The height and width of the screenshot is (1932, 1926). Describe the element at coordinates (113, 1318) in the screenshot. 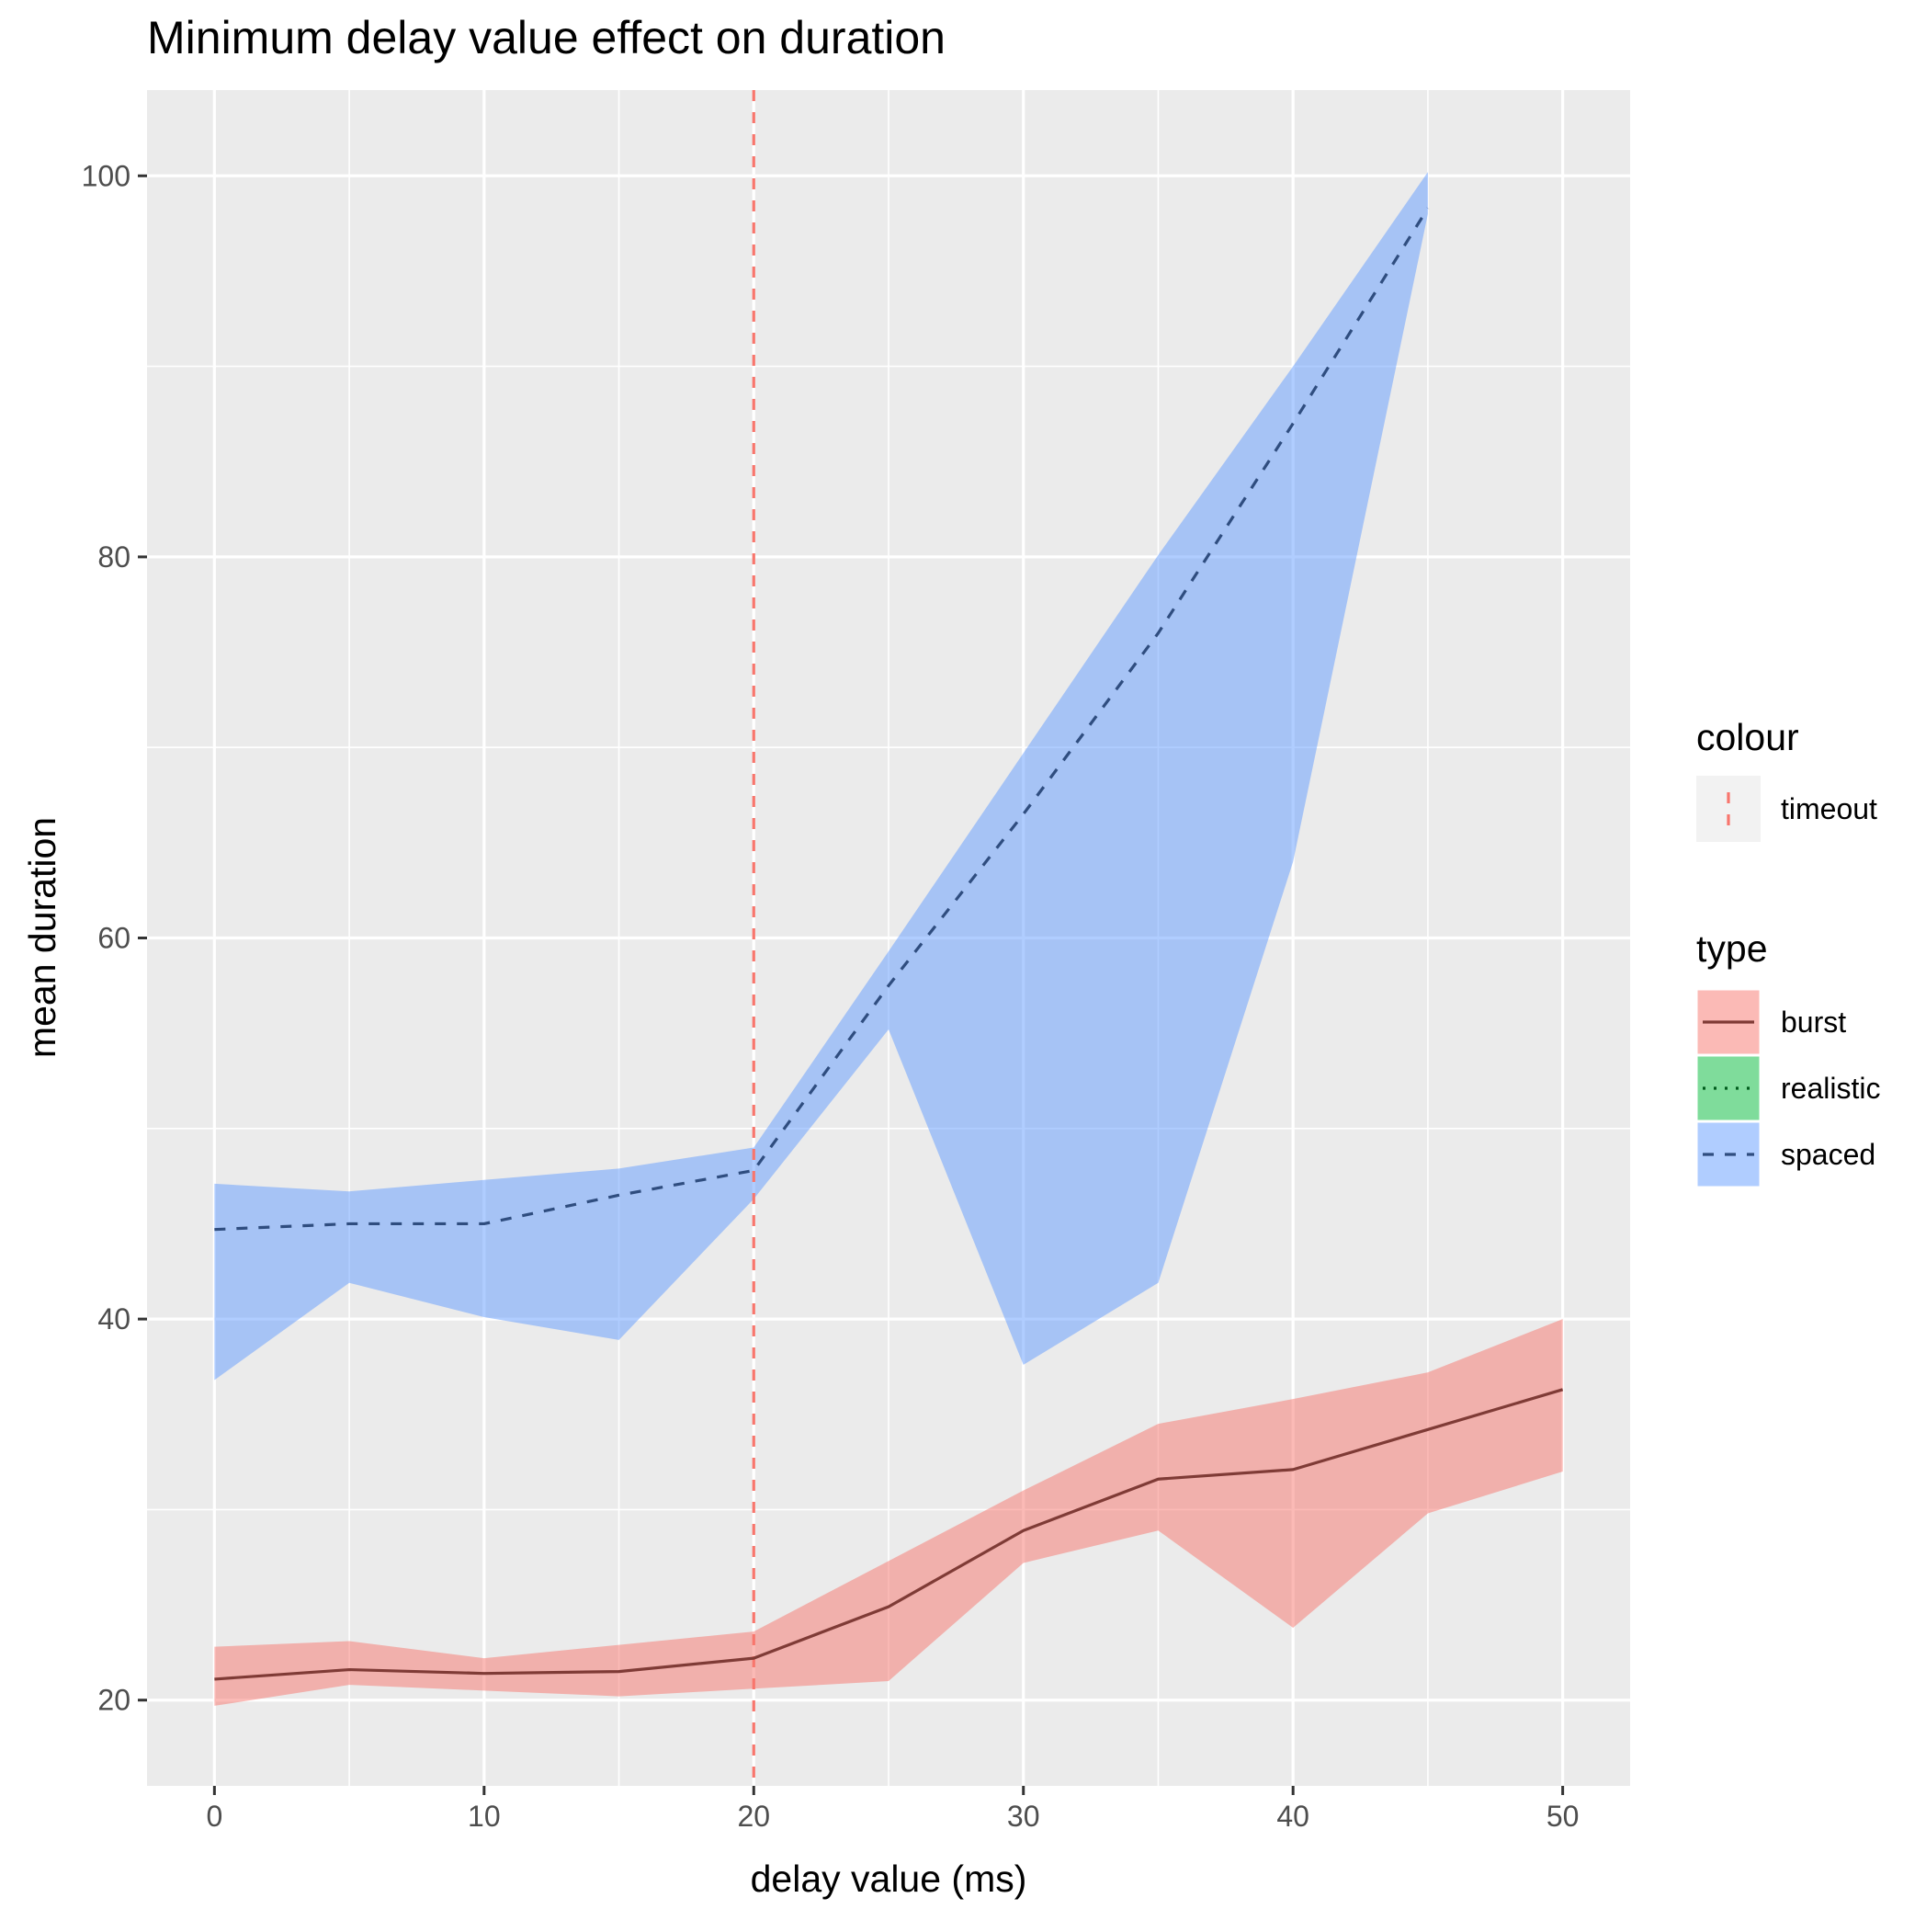

I see `y-tick-label: 40` at that location.